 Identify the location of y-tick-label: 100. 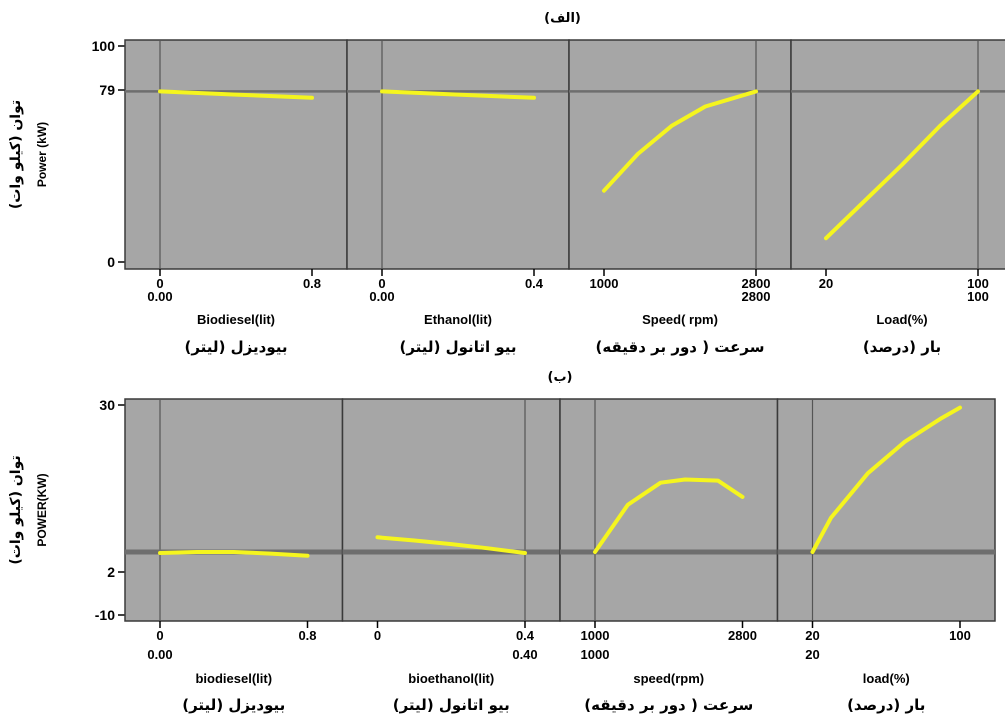
(104, 46).